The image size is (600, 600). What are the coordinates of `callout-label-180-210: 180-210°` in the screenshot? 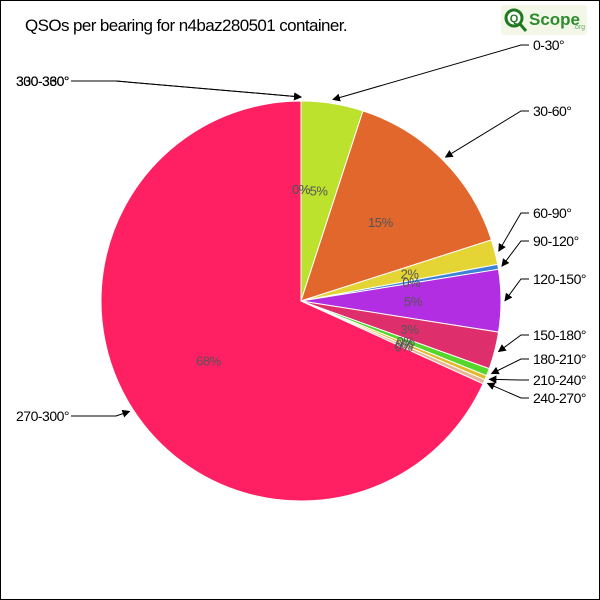 It's located at (559, 359).